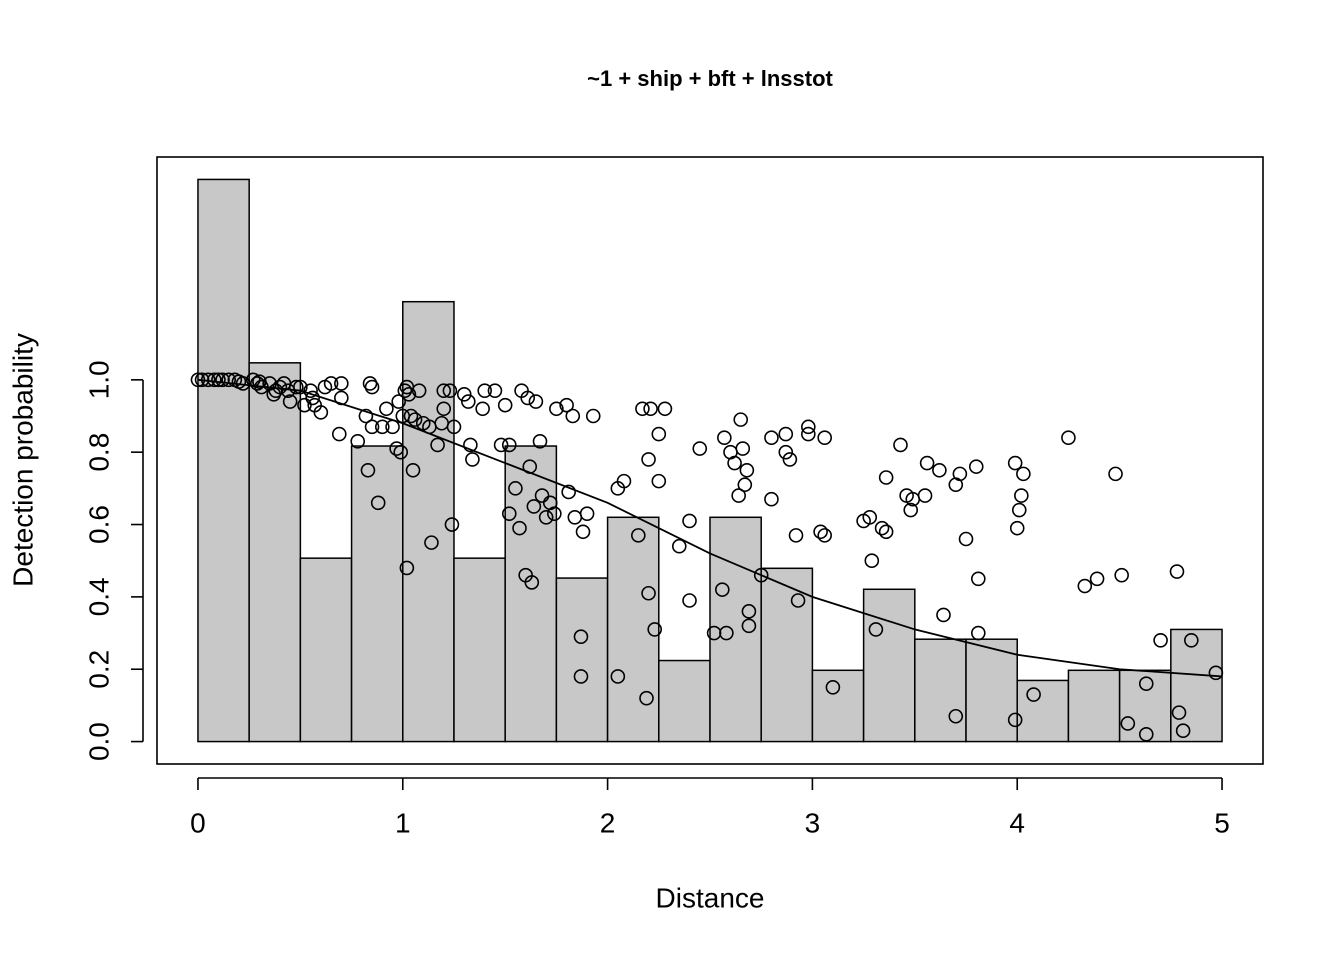  I want to click on x-tick-label: 1, so click(403, 822).